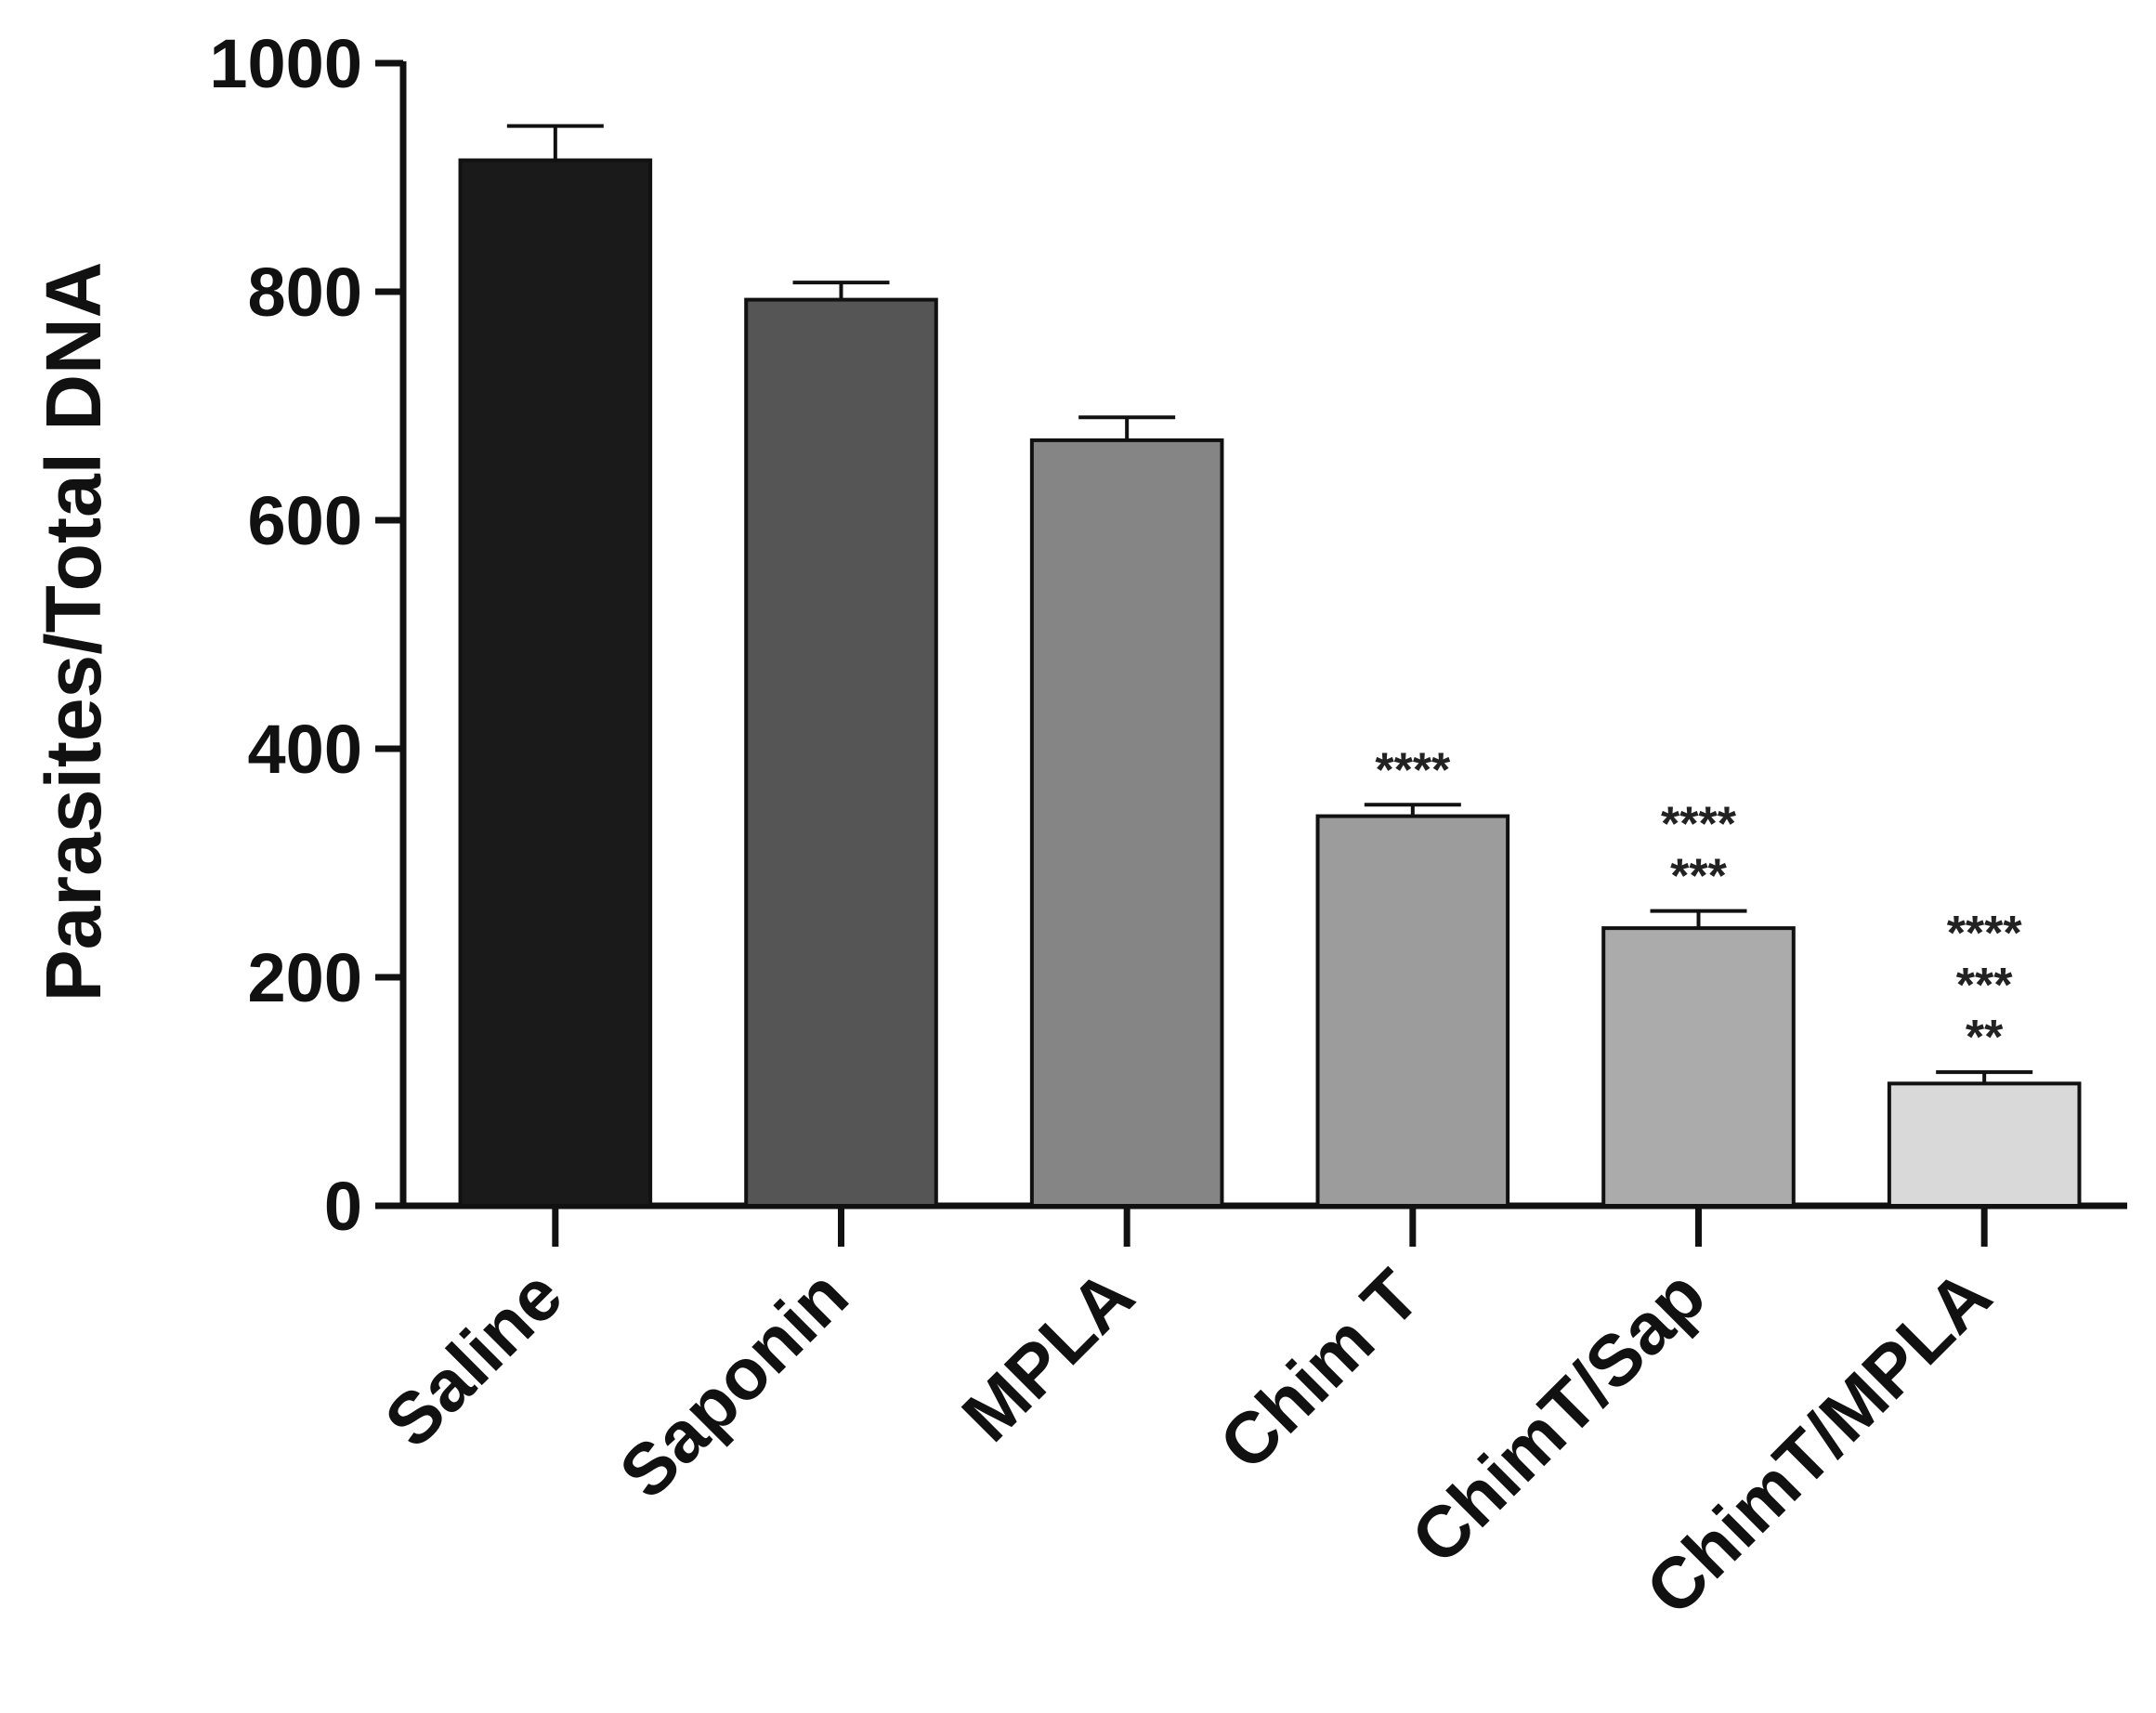 This screenshot has height=1713, width=2156. I want to click on y-tick-label: 800, so click(305, 292).